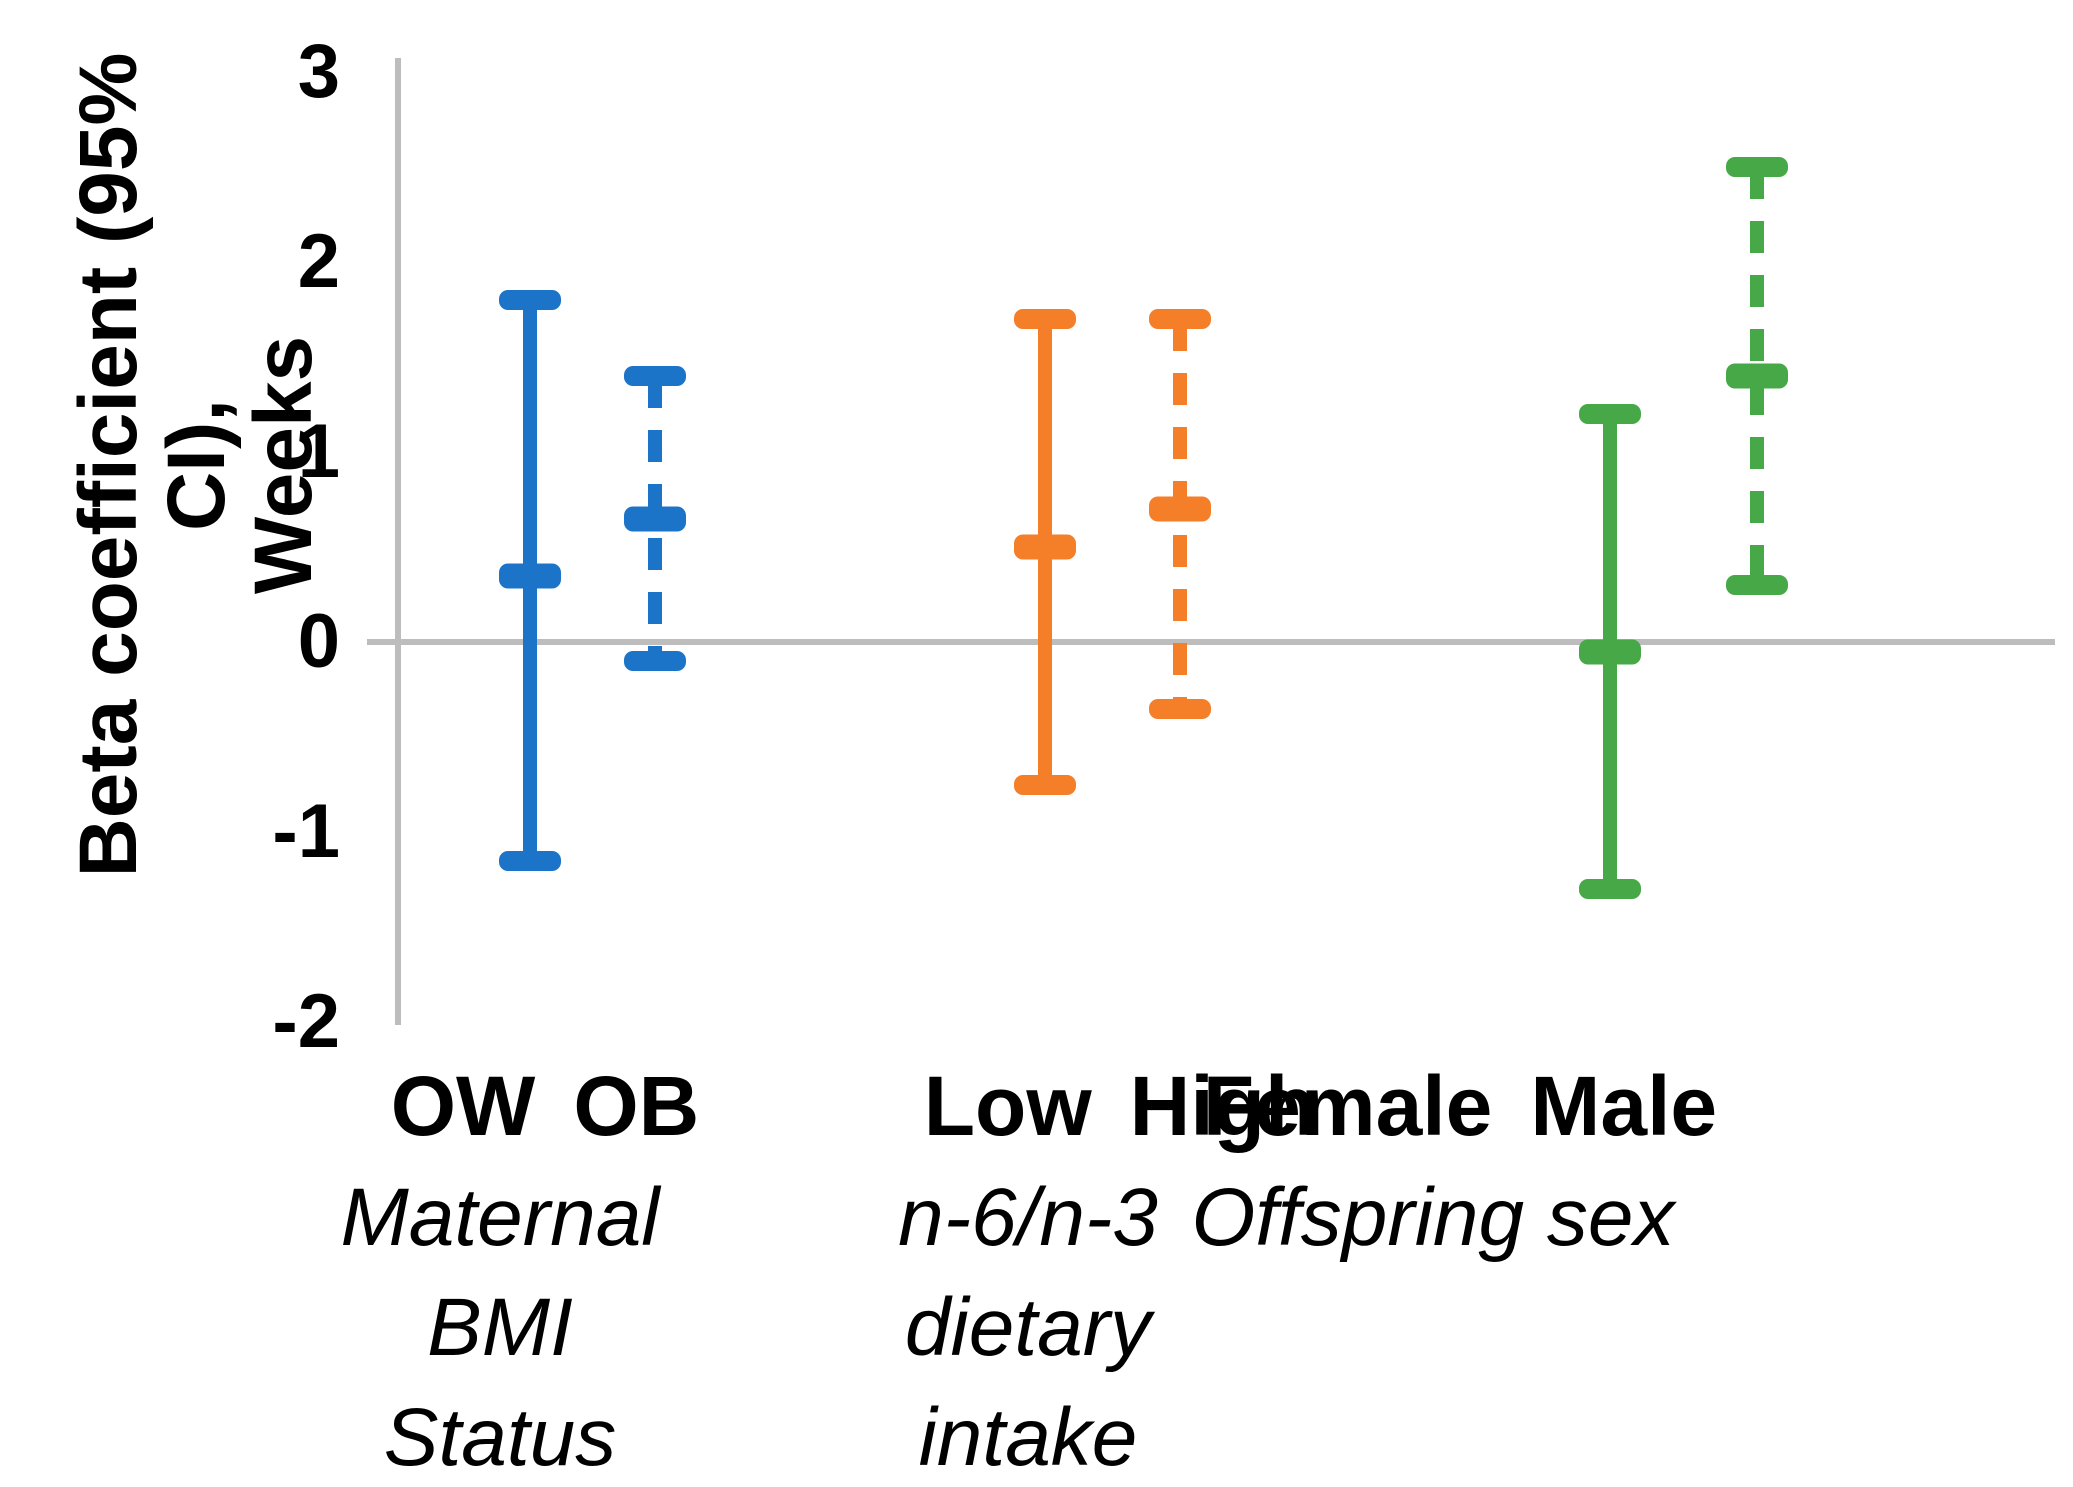 Image resolution: width=2073 pixels, height=1487 pixels. I want to click on sublabel-line: n-6/n-3, so click(1028, 1217).